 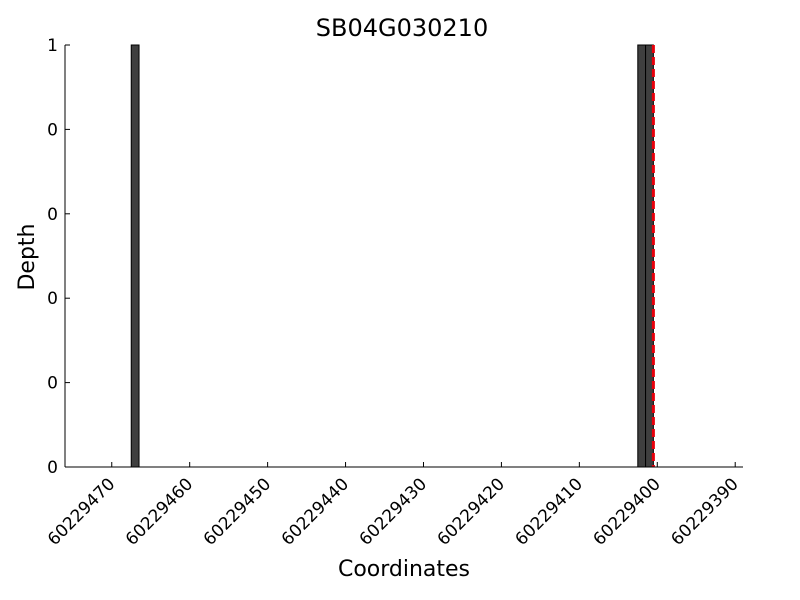 What do you see at coordinates (393, 511) in the screenshot?
I see `x-tick-label: 60229430` at bounding box center [393, 511].